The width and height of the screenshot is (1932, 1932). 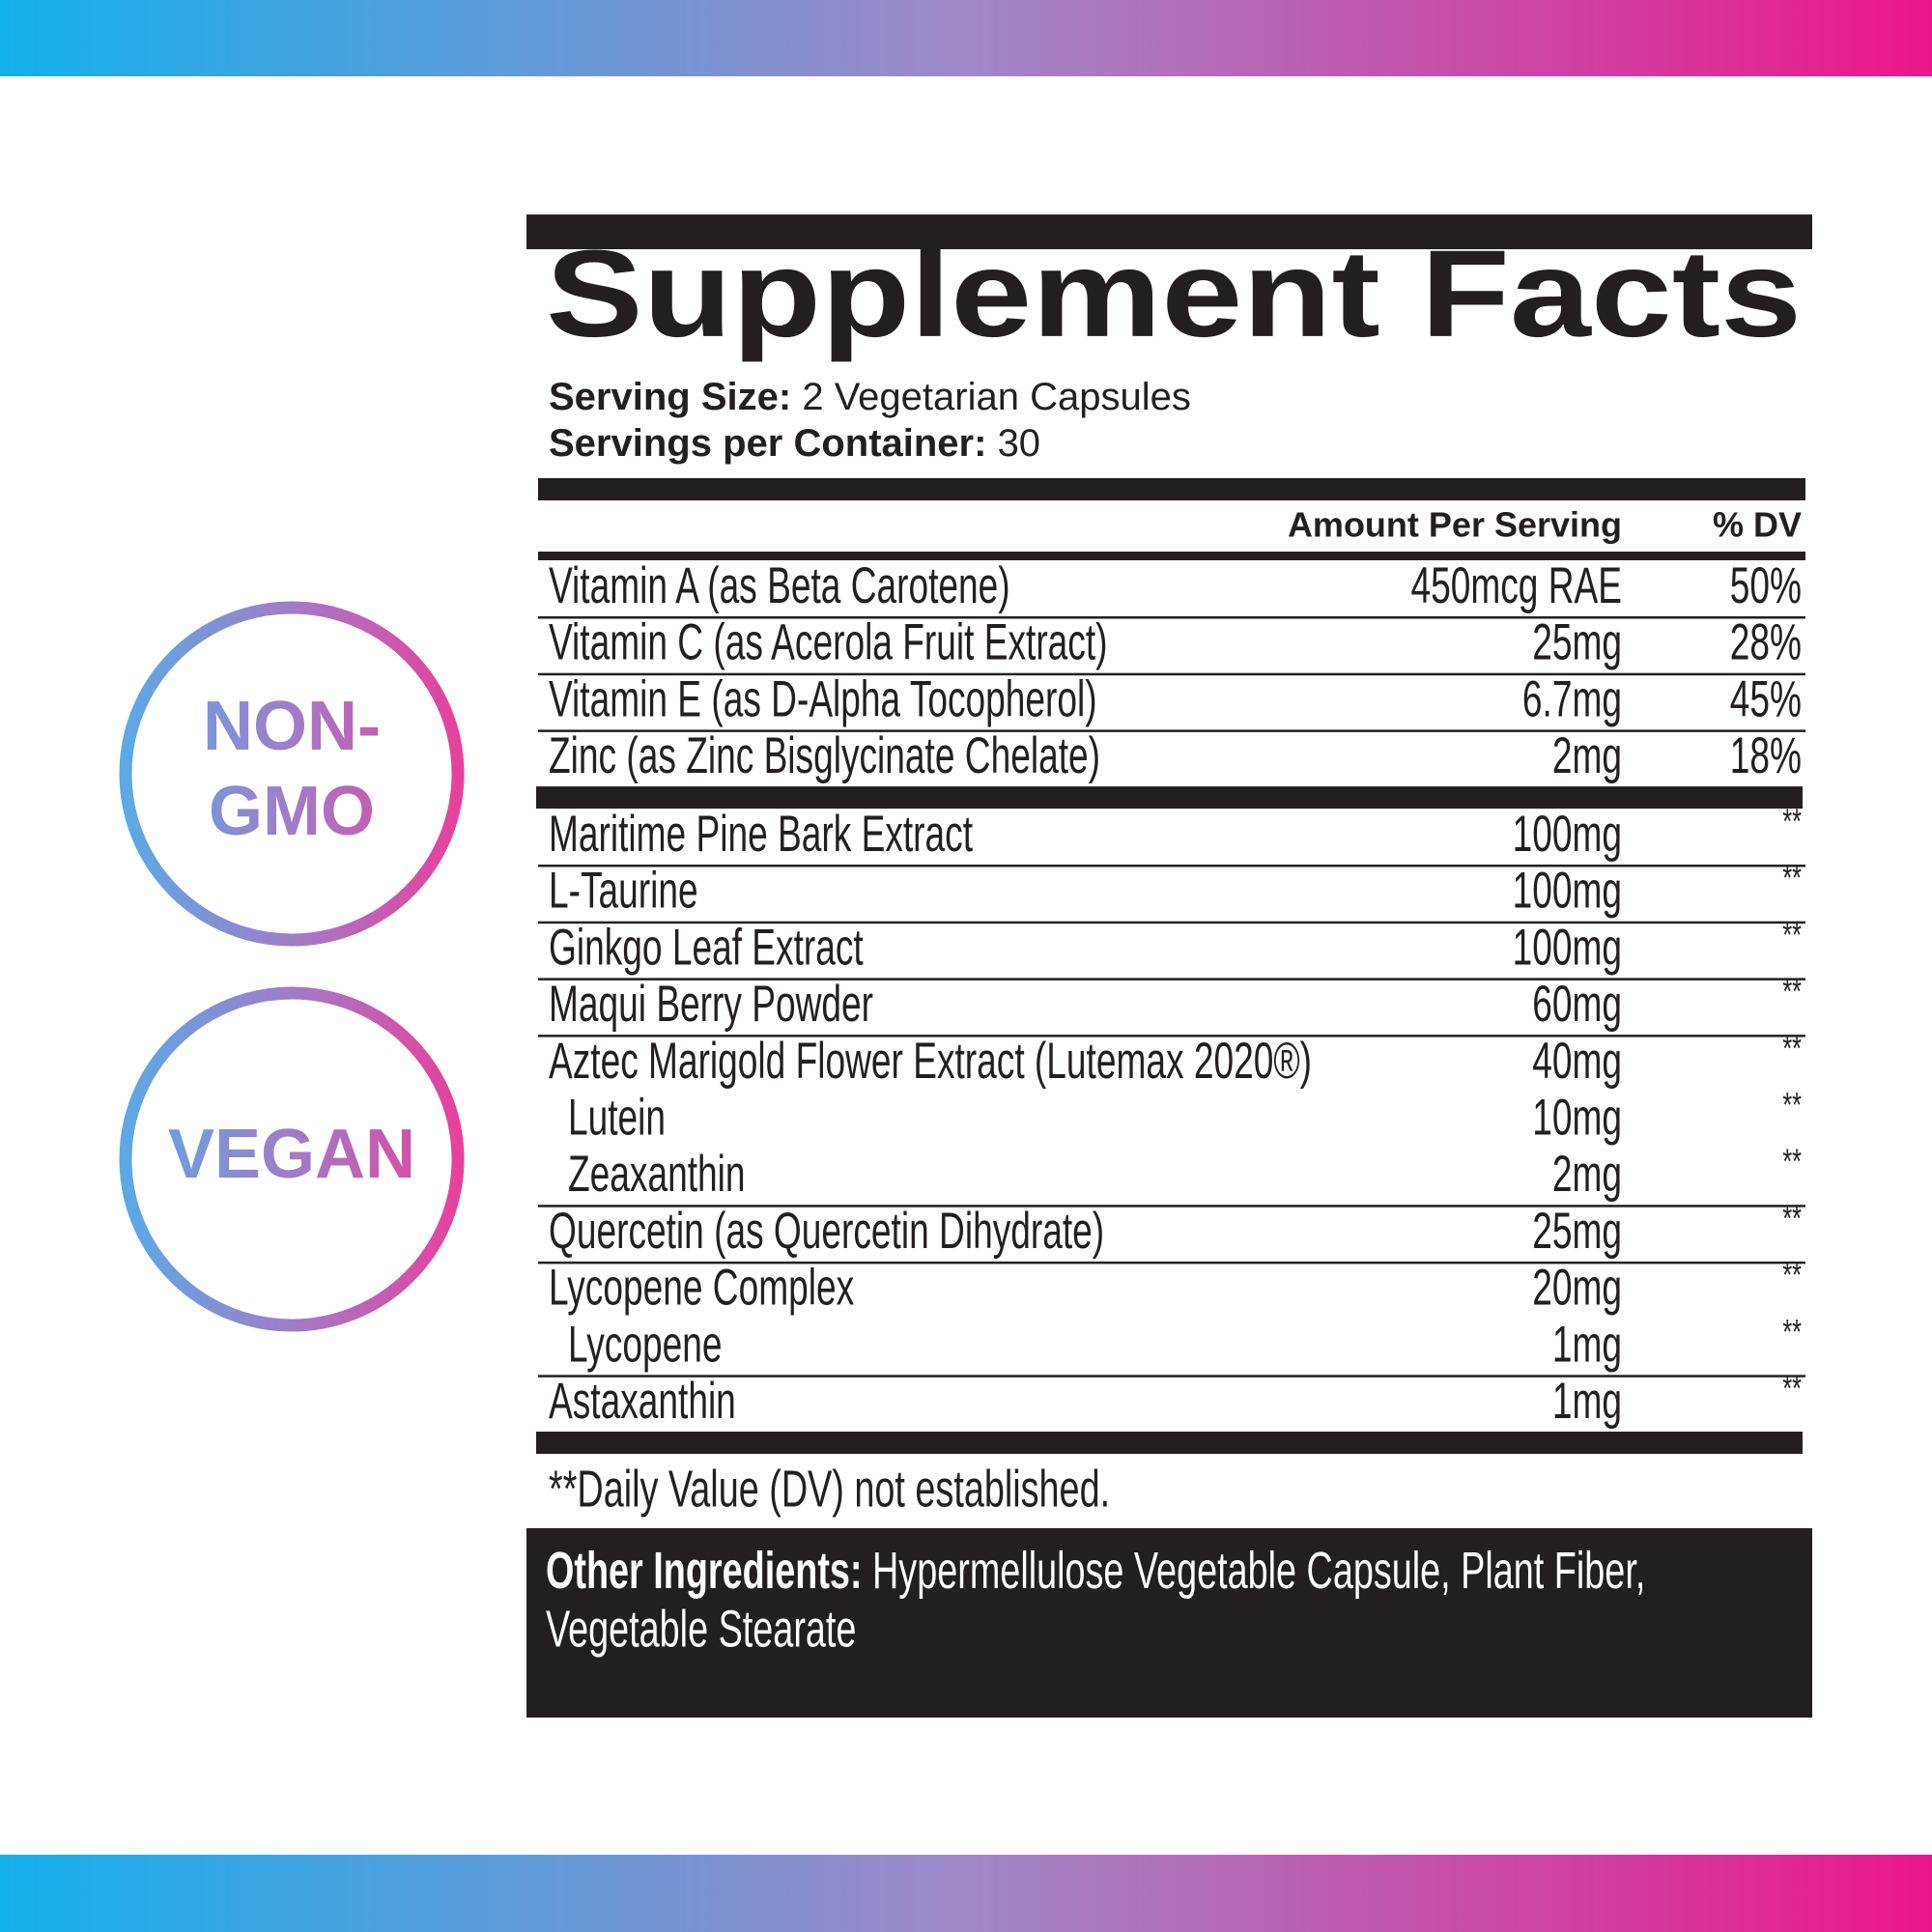 What do you see at coordinates (767, 443) in the screenshot?
I see `label: Servings per Container:` at bounding box center [767, 443].